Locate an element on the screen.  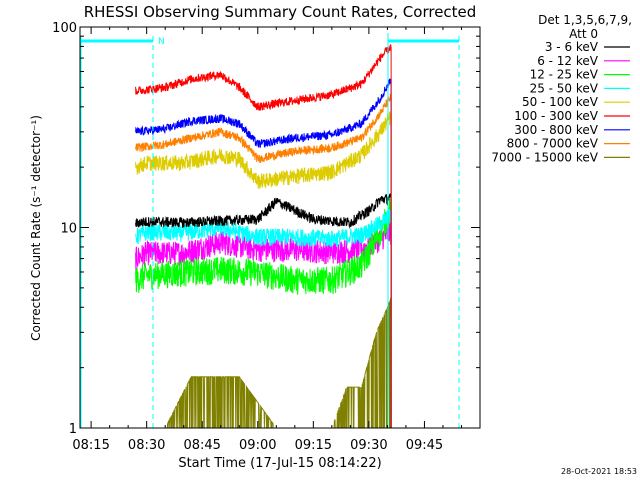
x-tick-label-5: 09:30 is located at coordinates (368, 445).